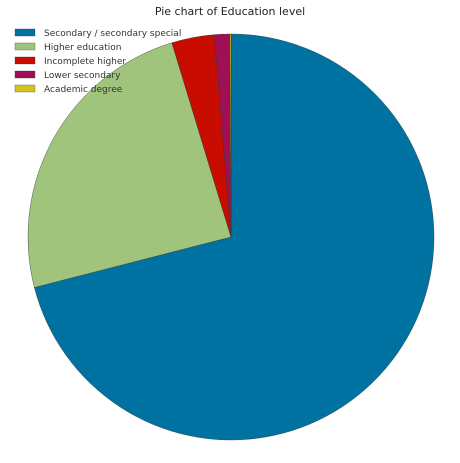 This screenshot has width=460, height=463. Describe the element at coordinates (82, 48) in the screenshot. I see `legend-label: Higher education` at that location.